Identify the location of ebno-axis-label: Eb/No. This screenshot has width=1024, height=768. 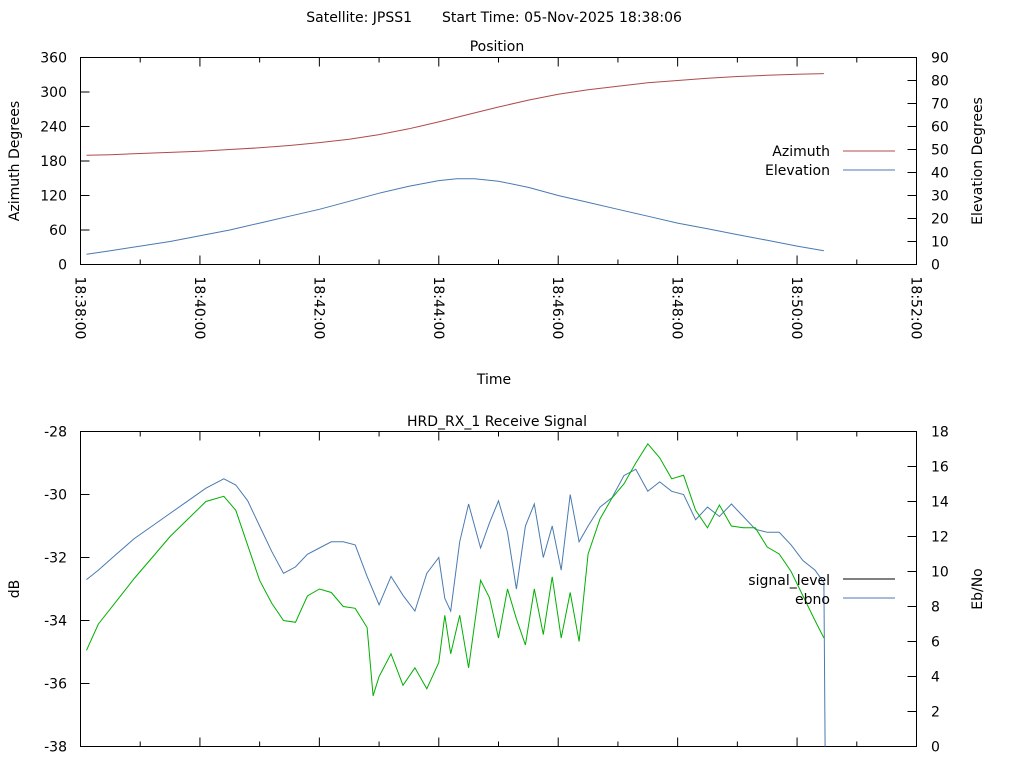
(978, 589).